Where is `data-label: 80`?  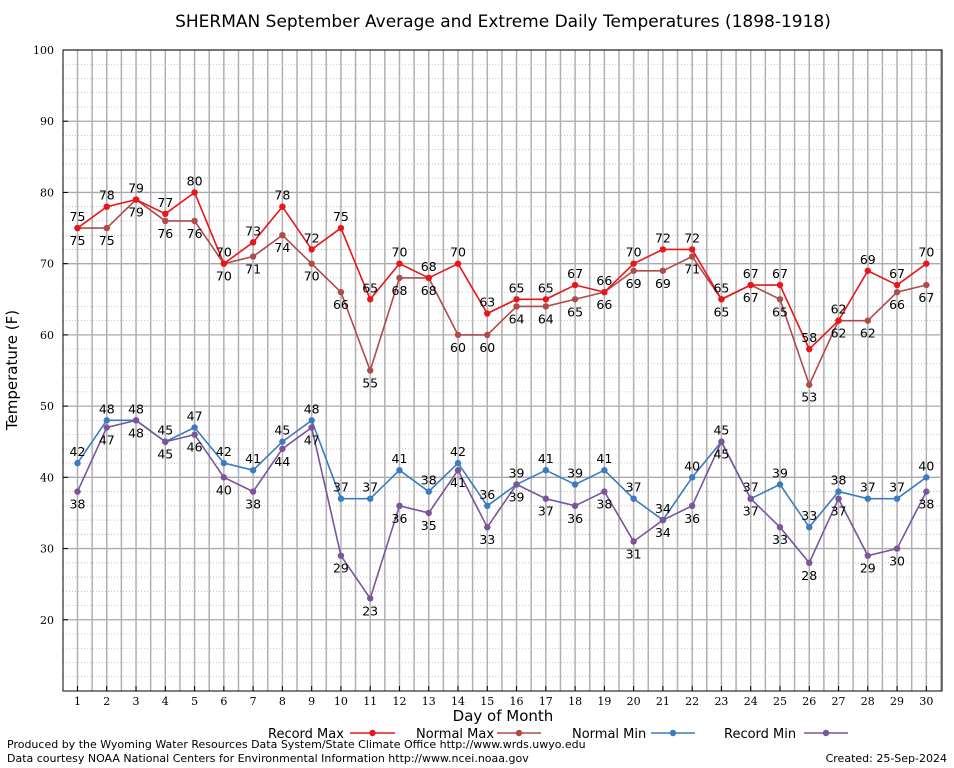
data-label: 80 is located at coordinates (195, 180).